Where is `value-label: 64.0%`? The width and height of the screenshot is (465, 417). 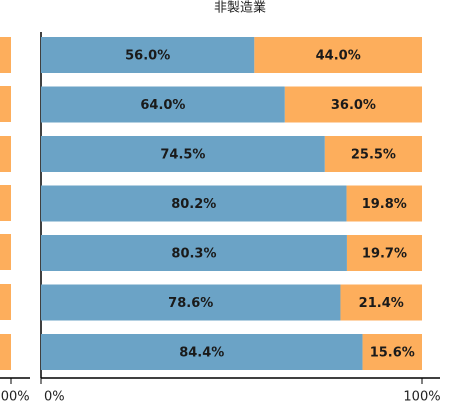 value-label: 64.0% is located at coordinates (162, 105).